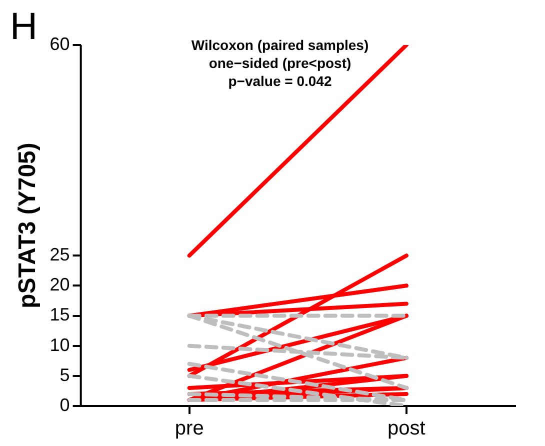 Image resolution: width=545 pixels, height=446 pixels. I want to click on y-tick-label: 60, so click(60, 44).